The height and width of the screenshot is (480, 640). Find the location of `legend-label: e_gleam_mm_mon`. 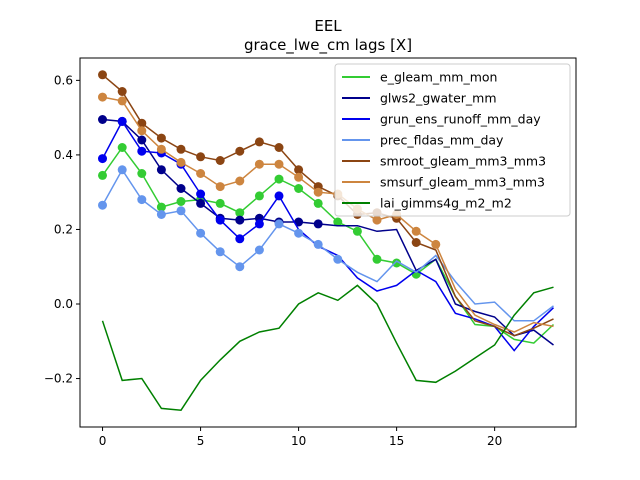

legend-label: e_gleam_mm_mon is located at coordinates (438, 77).